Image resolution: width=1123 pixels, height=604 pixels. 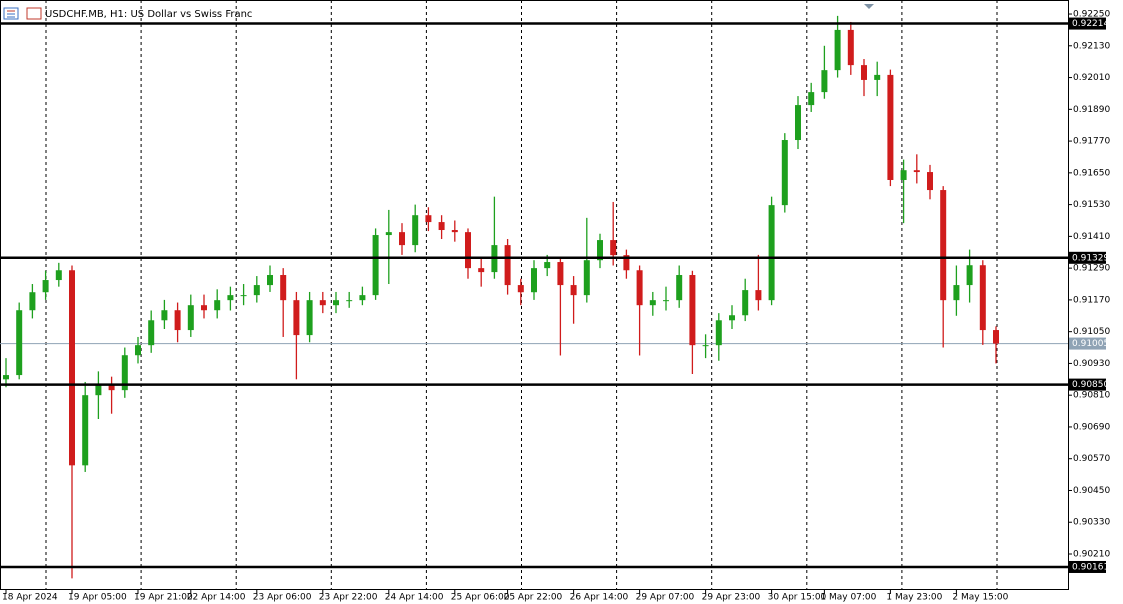 I want to click on level-label: 0.91329, so click(x=1090, y=258).